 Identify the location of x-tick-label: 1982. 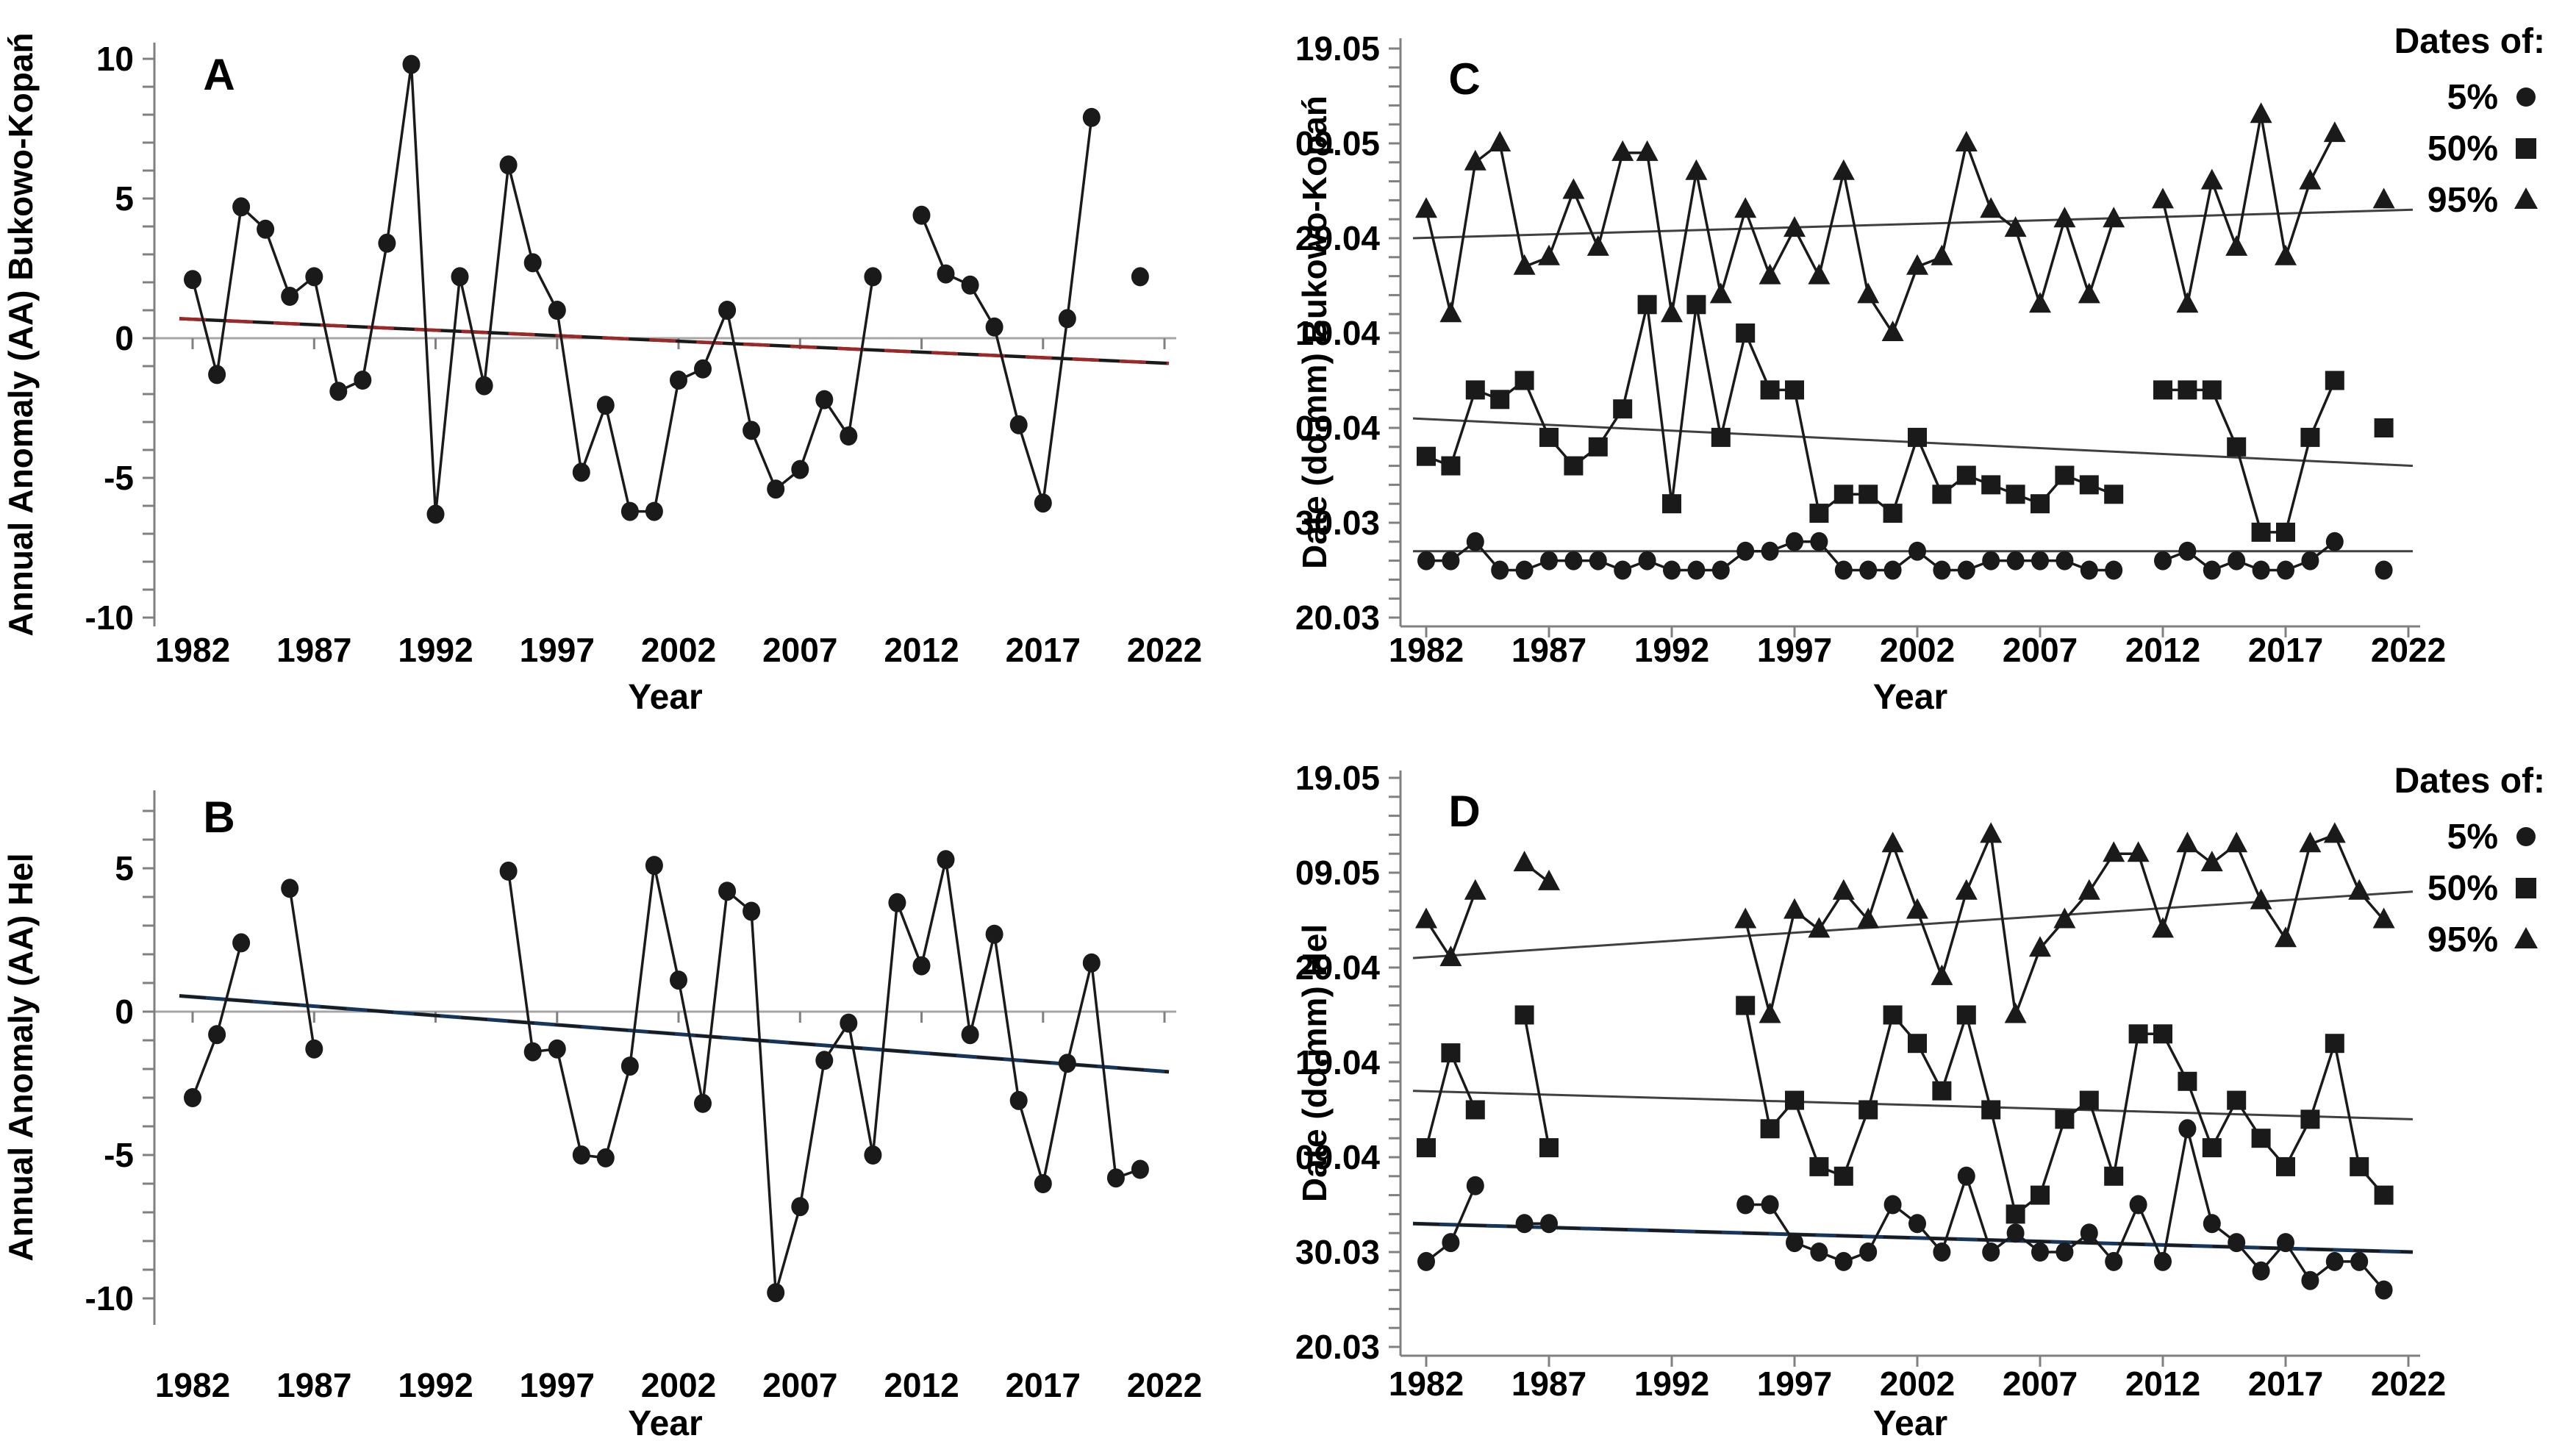
(1426, 1384).